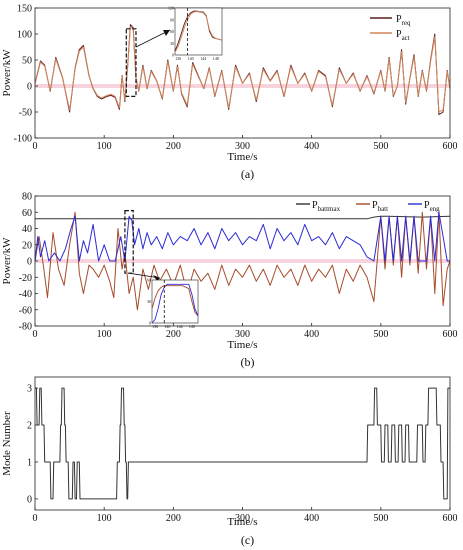 This screenshot has width=463, height=550. What do you see at coordinates (242, 69) in the screenshot?
I see `series-line-P_act` at bounding box center [242, 69].